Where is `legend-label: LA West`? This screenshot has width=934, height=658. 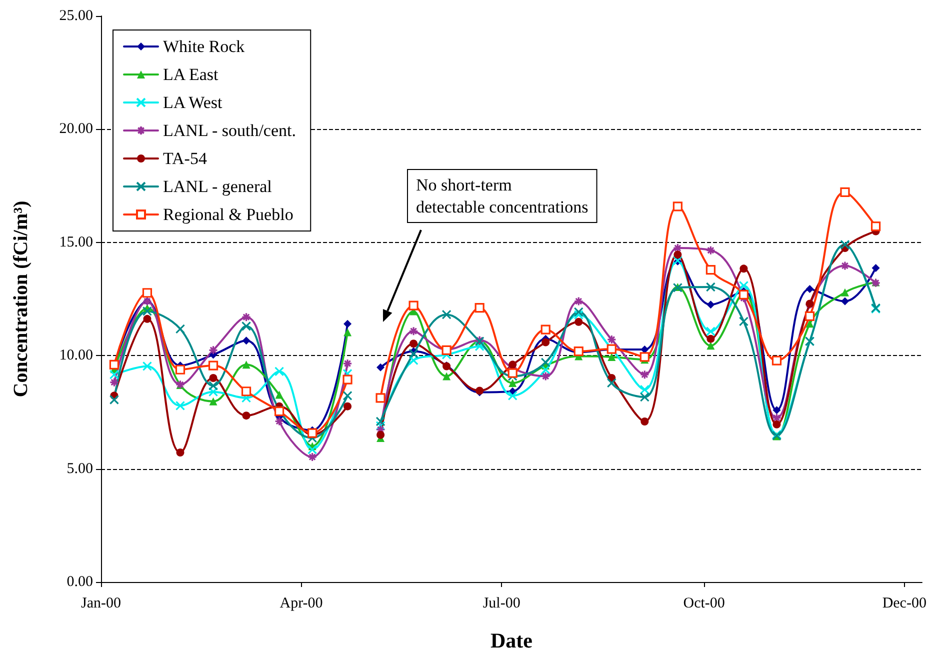
legend-label: LA West is located at coordinates (193, 102).